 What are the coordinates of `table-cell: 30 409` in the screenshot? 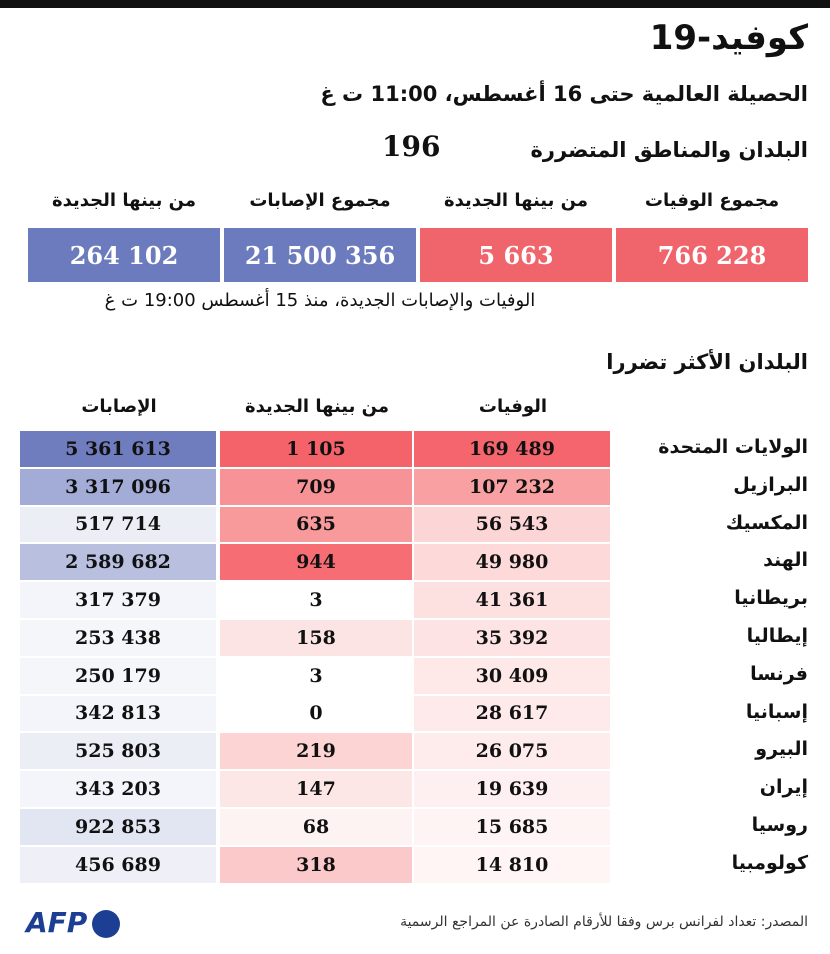 It's located at (512, 675).